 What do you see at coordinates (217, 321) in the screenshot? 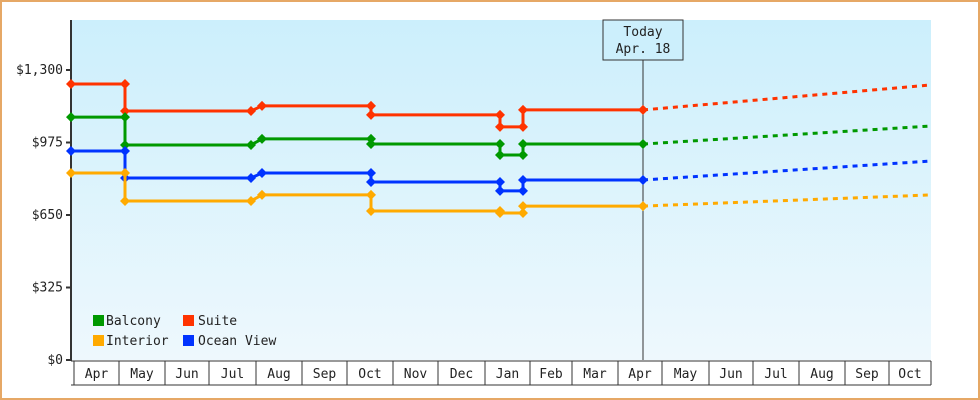
I see `legend-label-suite: Suite` at bounding box center [217, 321].